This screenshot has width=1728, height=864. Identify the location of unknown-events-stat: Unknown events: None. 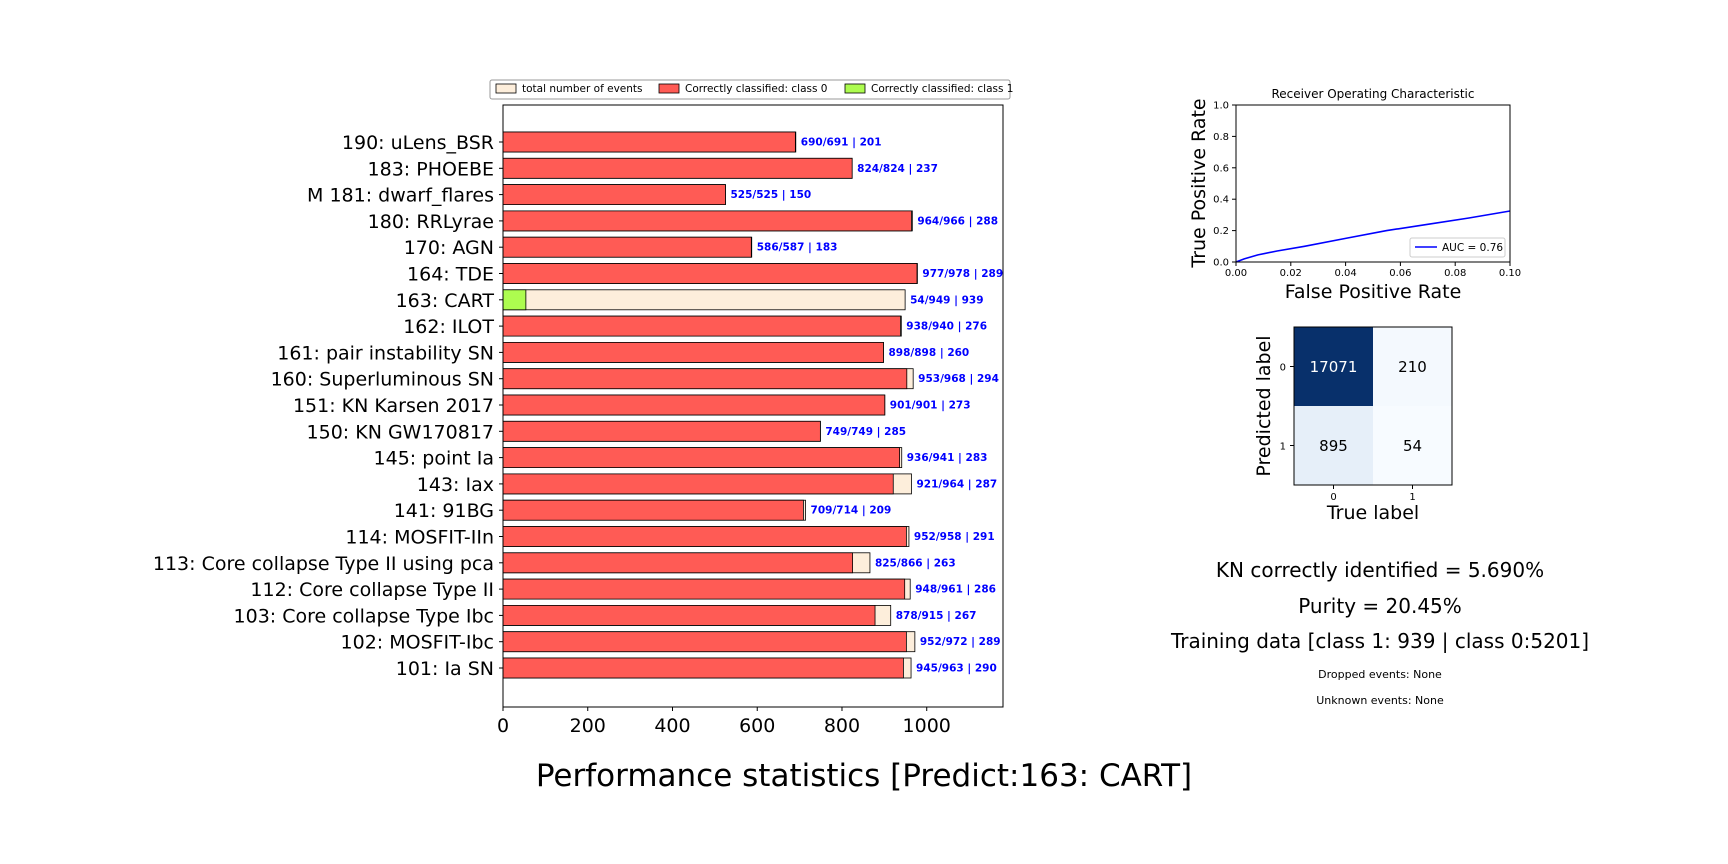
(1380, 700).